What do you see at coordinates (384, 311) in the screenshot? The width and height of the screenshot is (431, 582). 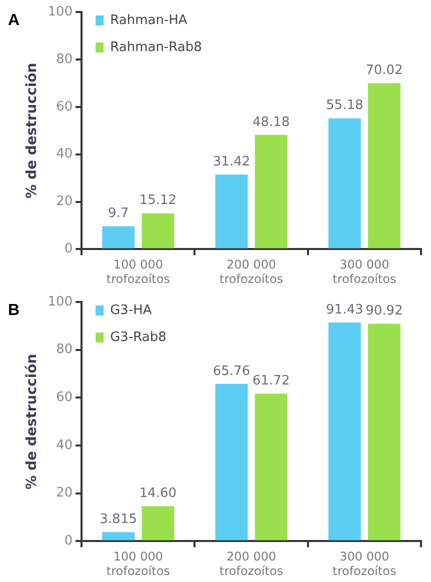 I see `data-label: 90.92` at bounding box center [384, 311].